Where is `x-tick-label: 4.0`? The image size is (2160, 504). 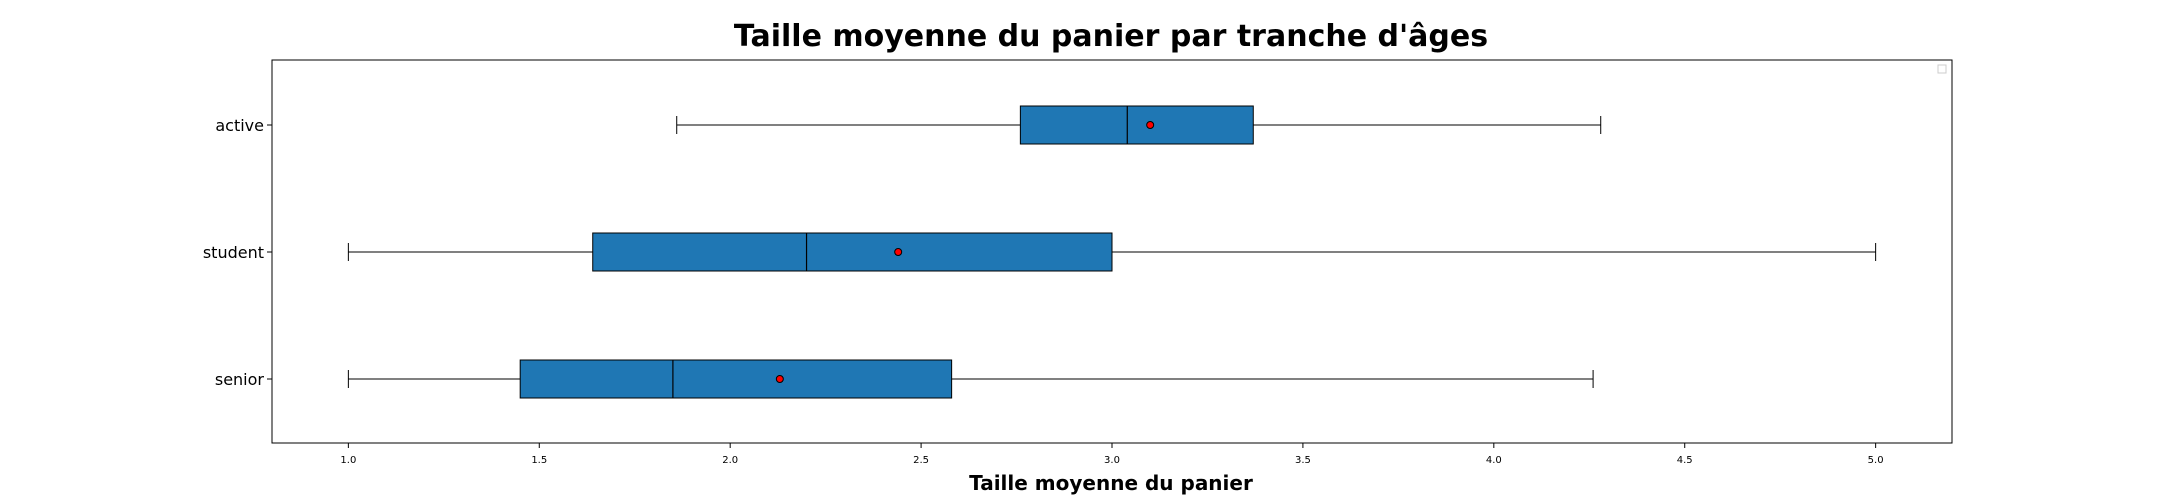 x-tick-label: 4.0 is located at coordinates (1494, 460).